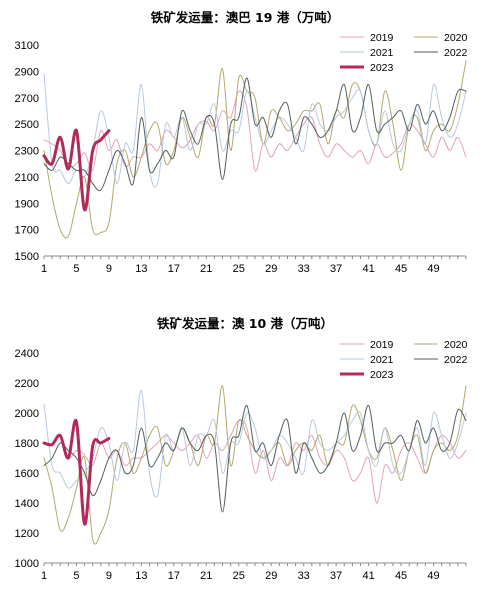 This screenshot has width=490, height=602. I want to click on y-tick-label: 2500, so click(27, 125).